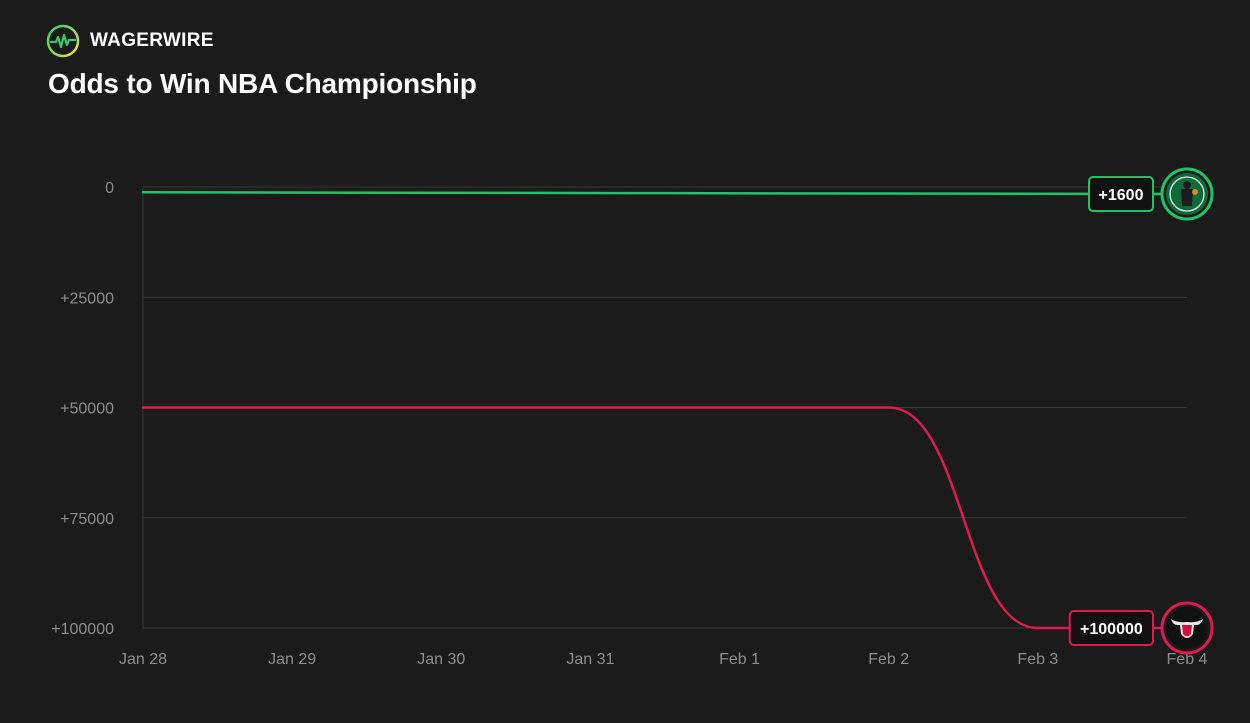  I want to click on bulls-logo-icon, so click(1187, 628).